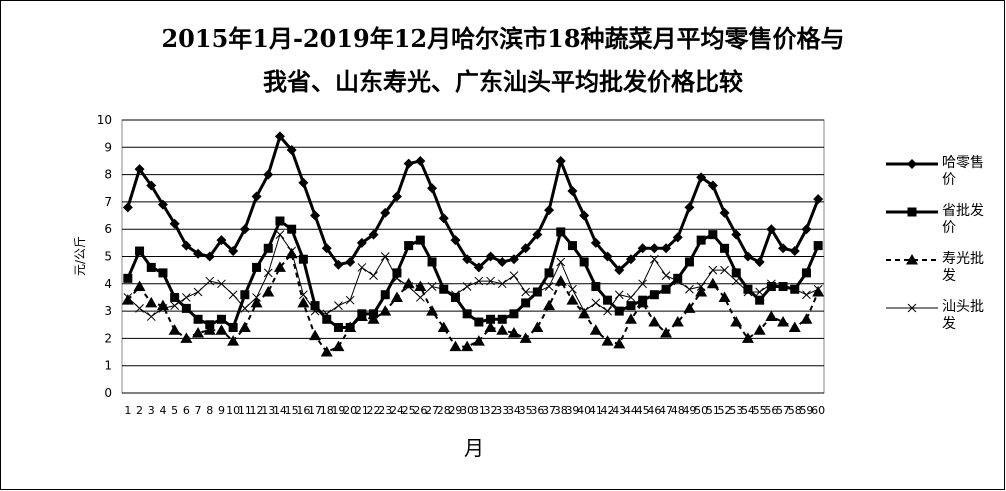 Image resolution: width=1006 pixels, height=491 pixels. I want to click on legend-swatch, so click(912, 164).